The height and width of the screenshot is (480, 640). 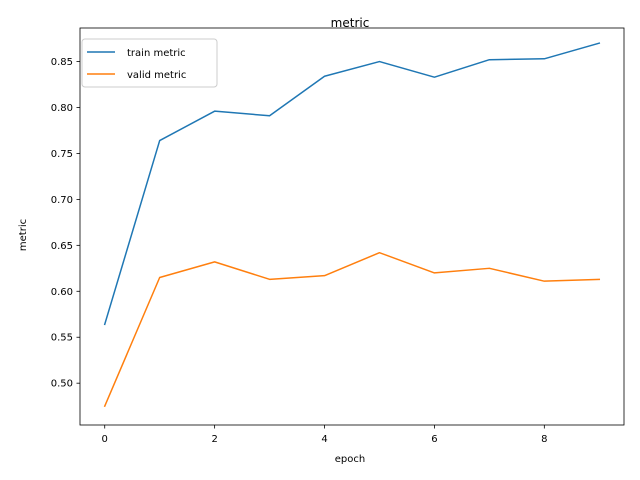 What do you see at coordinates (324, 439) in the screenshot?
I see `x-tick-label: 4` at bounding box center [324, 439].